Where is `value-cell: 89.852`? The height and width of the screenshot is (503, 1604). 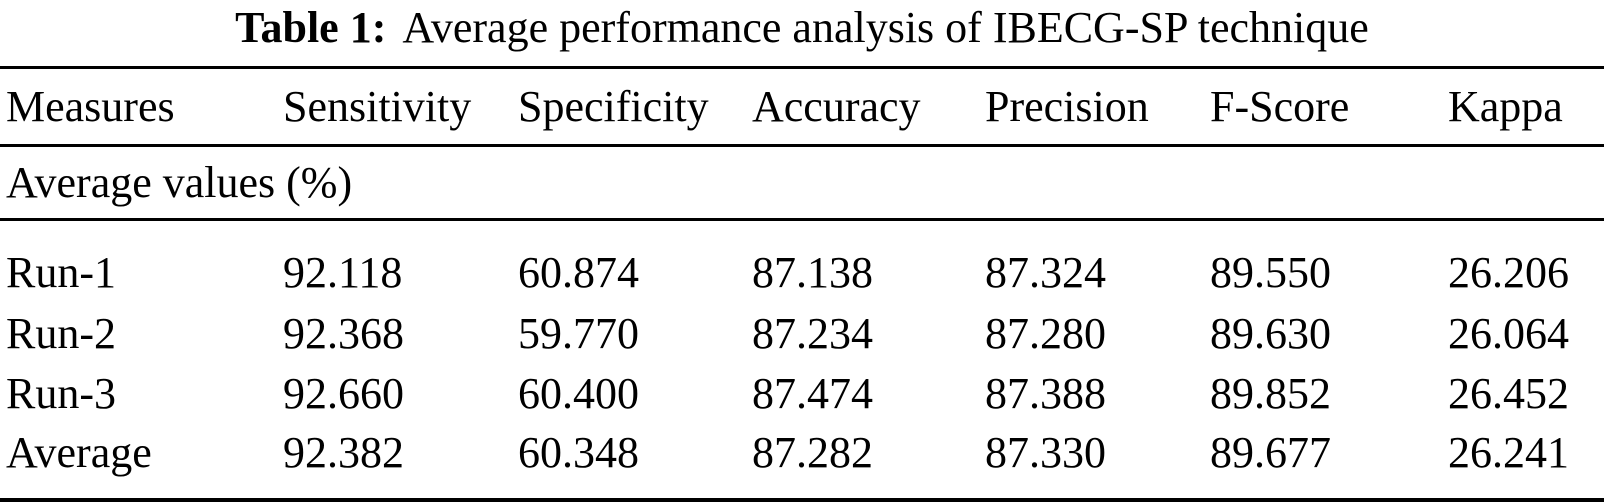
value-cell: 89.852 is located at coordinates (1270, 393).